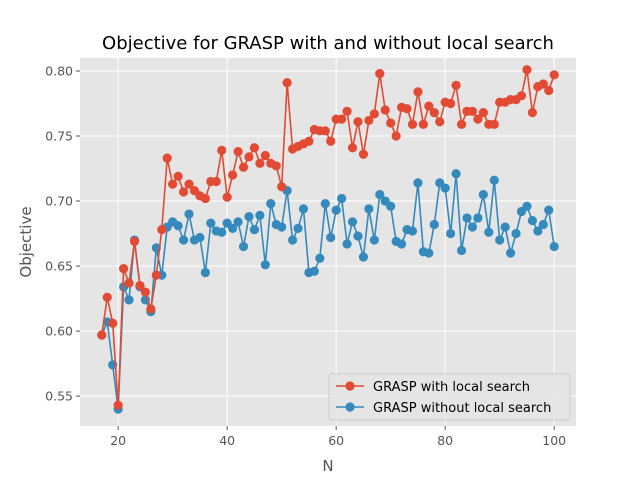  What do you see at coordinates (554, 440) in the screenshot?
I see `x-tick-label: 100` at bounding box center [554, 440].